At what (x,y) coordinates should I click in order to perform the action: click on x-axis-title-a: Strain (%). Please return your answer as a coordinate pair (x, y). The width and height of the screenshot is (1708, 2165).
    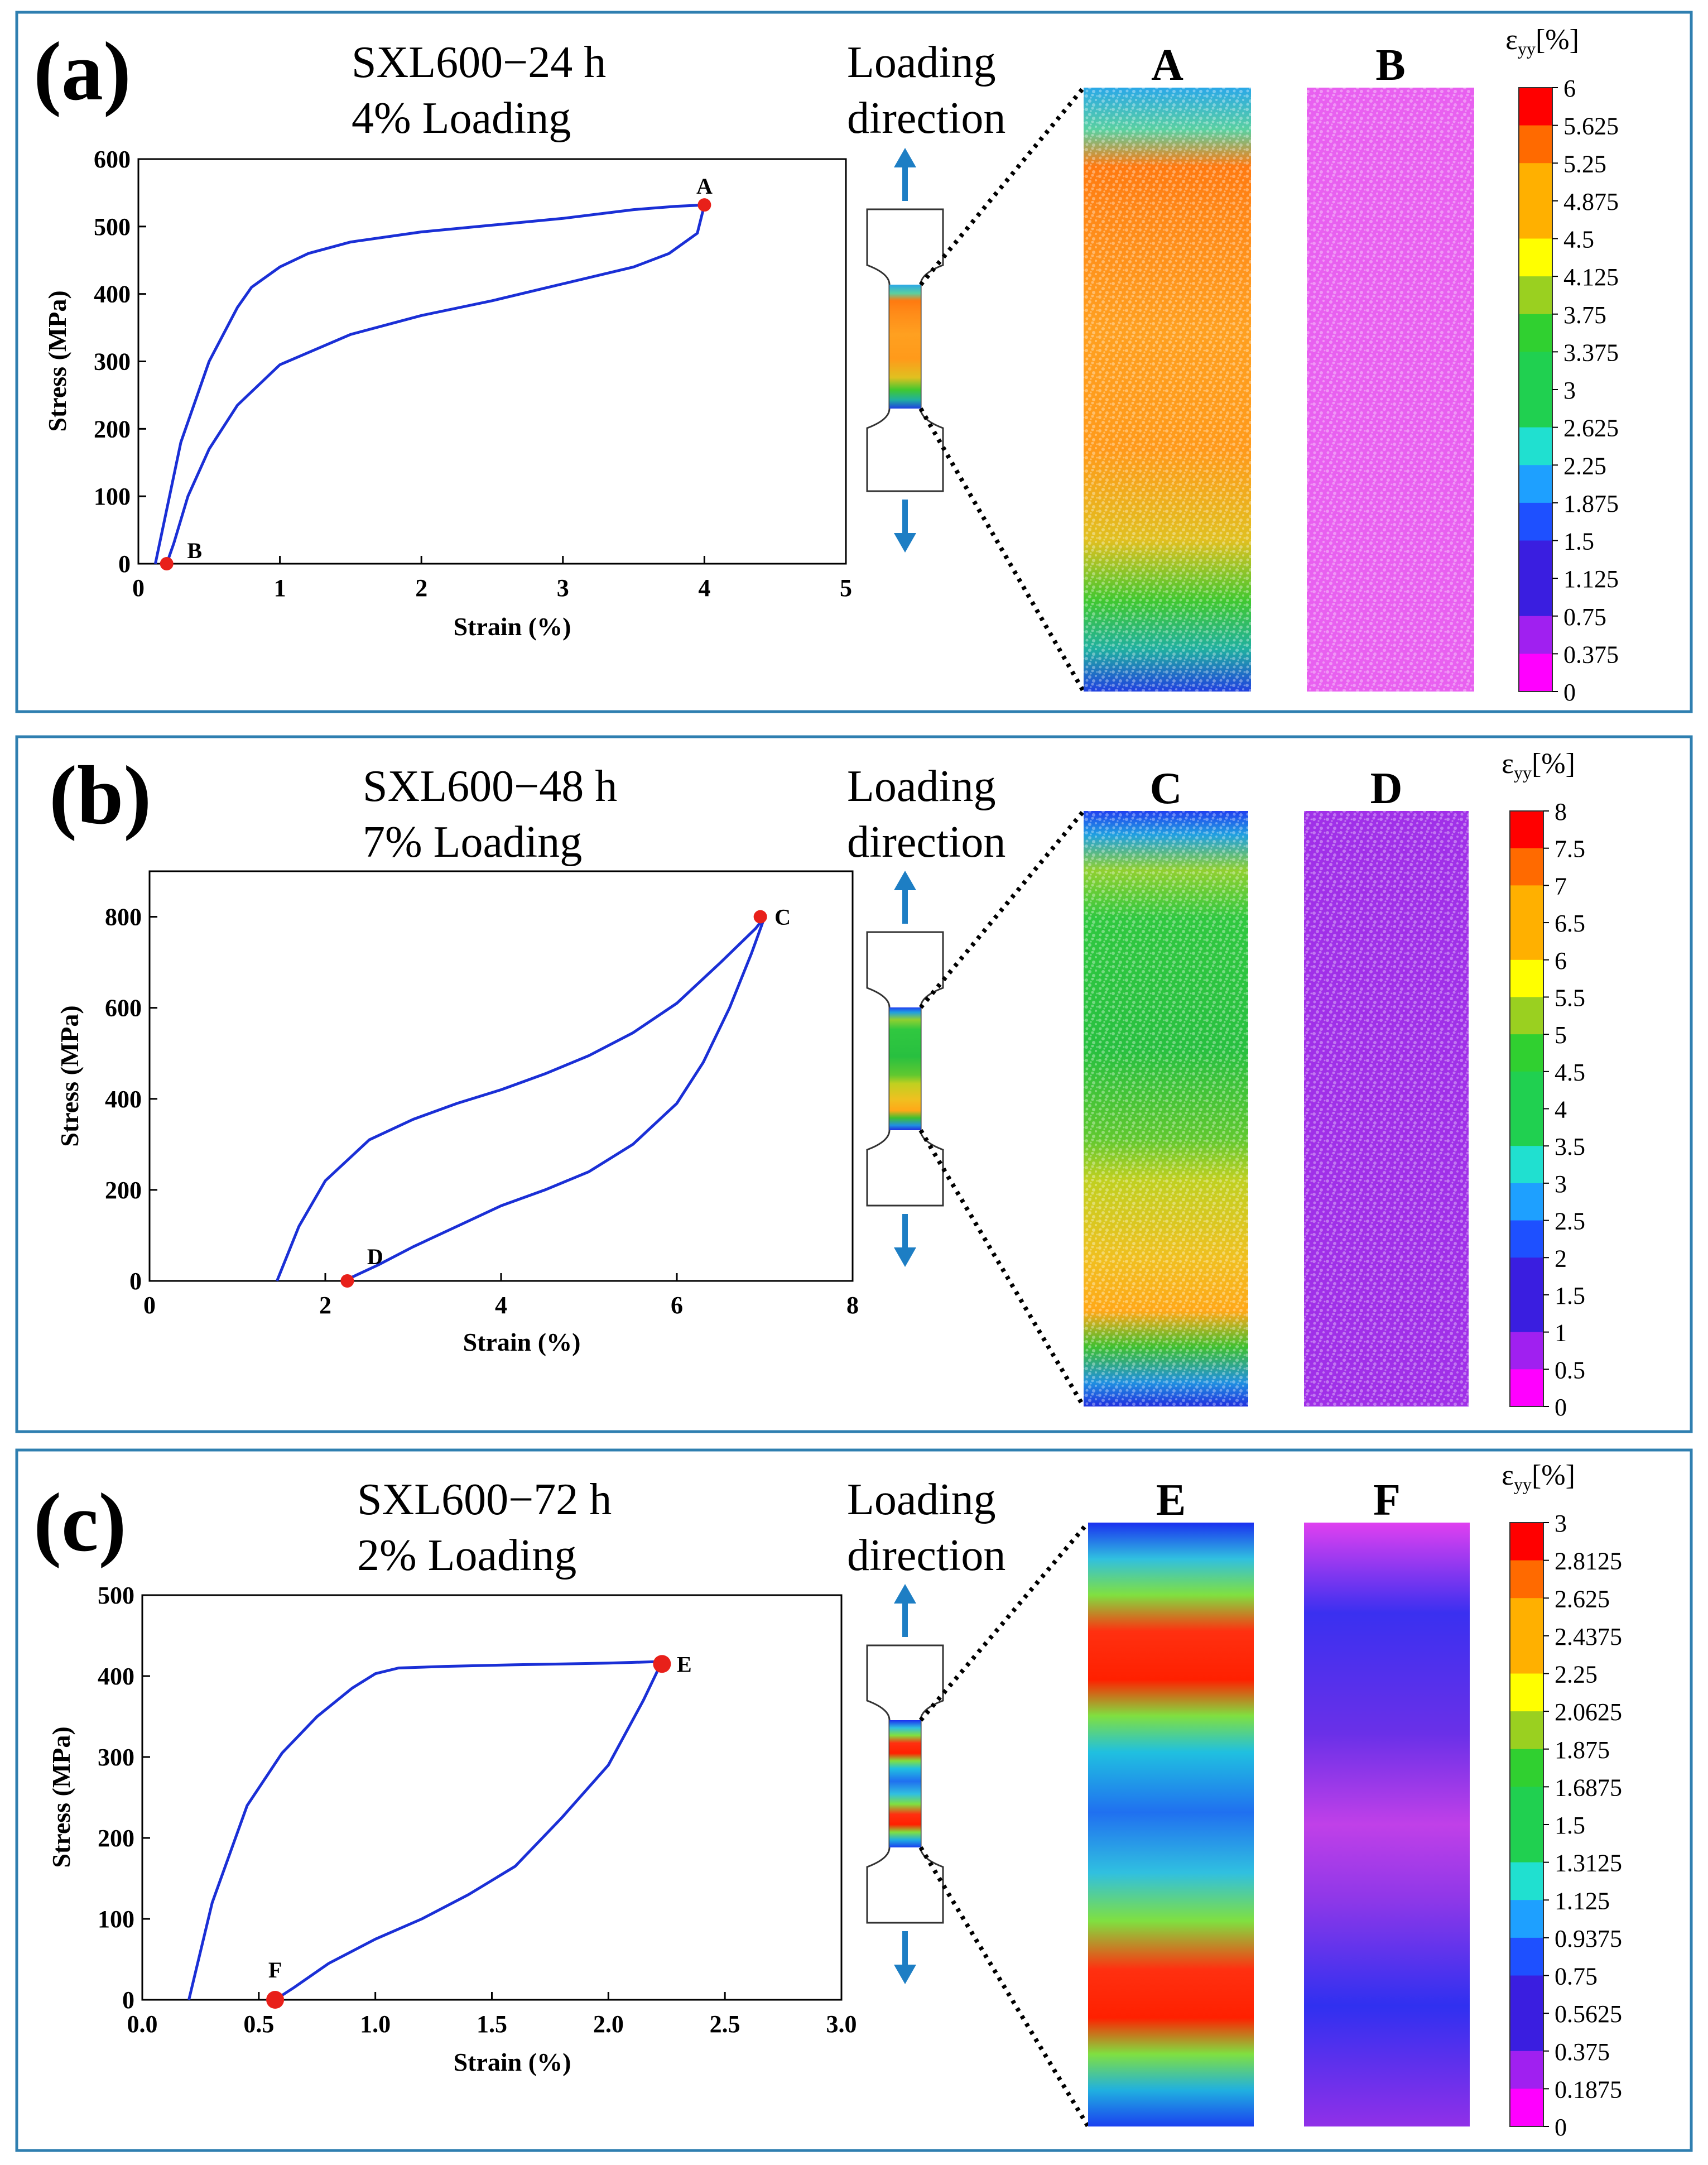
    Looking at the image, I should click on (512, 627).